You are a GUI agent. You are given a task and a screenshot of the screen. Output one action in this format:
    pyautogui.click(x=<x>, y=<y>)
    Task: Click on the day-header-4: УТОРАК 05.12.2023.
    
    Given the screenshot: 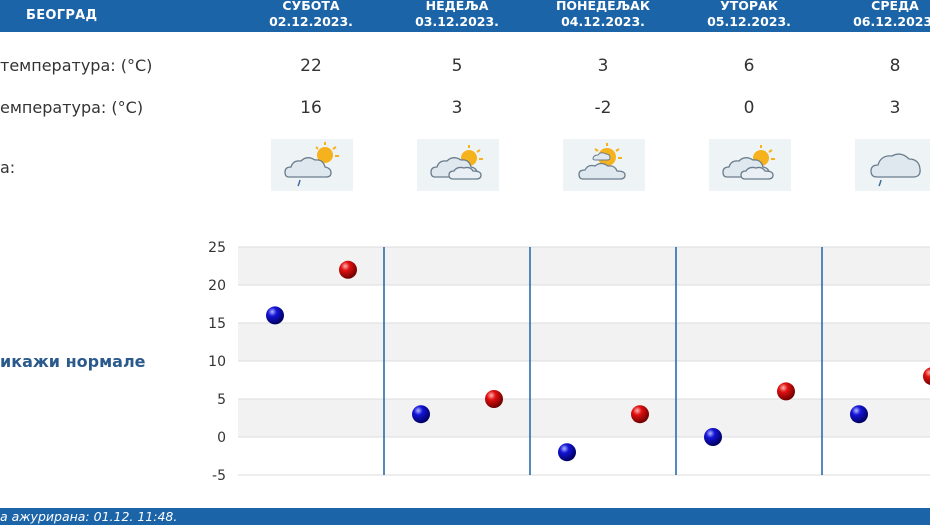 What is the action you would take?
    pyautogui.click(x=749, y=15)
    